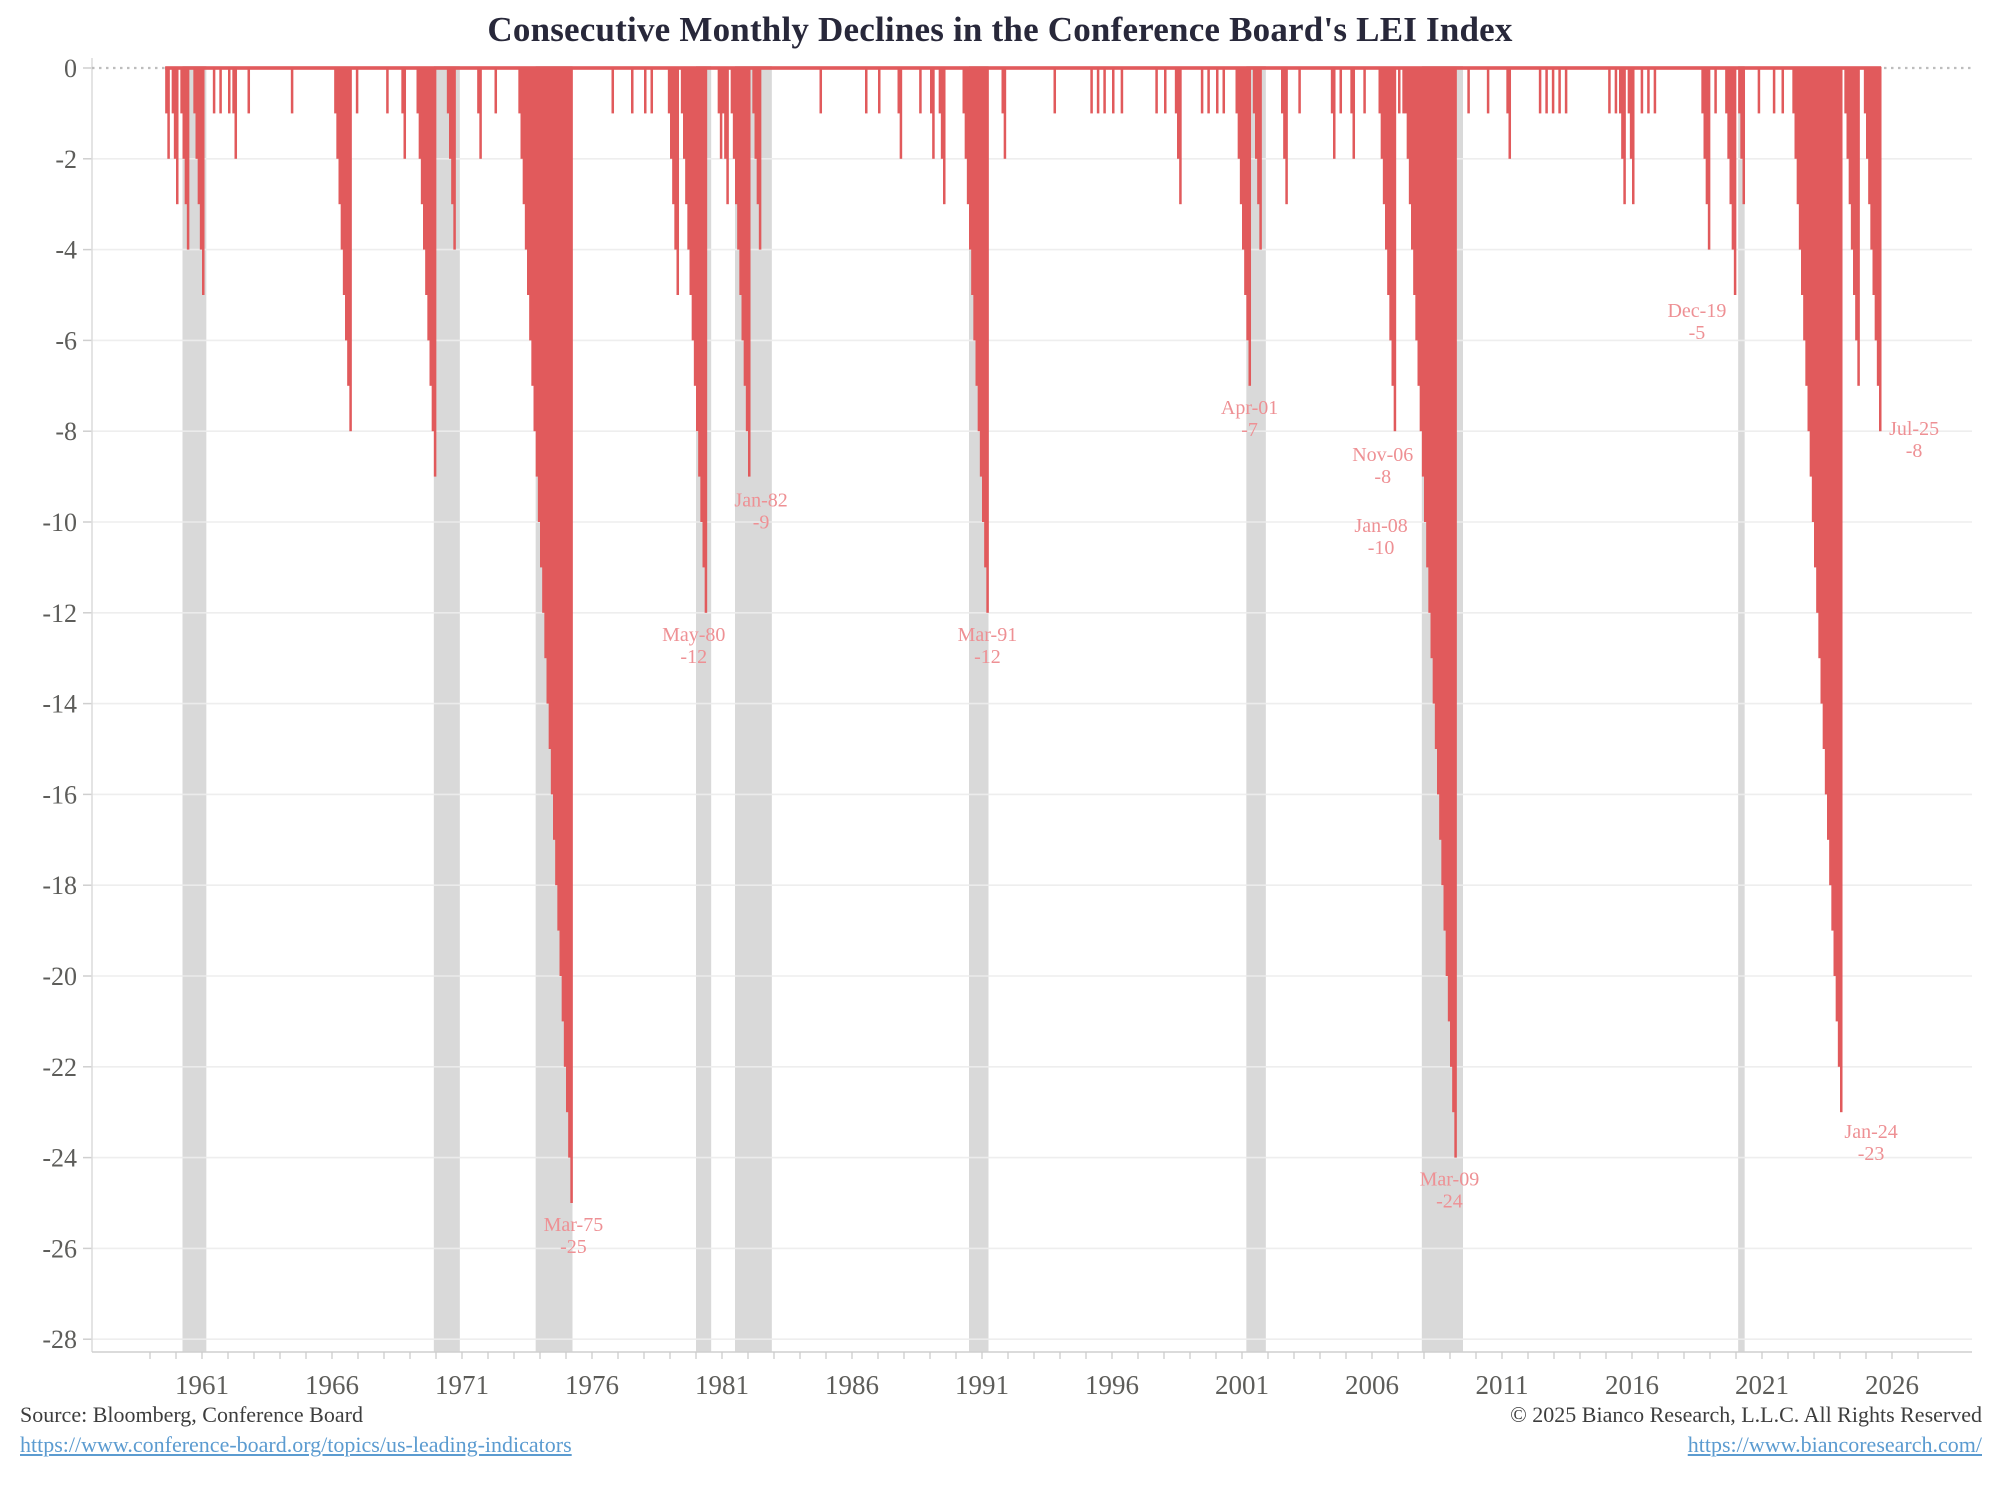  What do you see at coordinates (852, 1385) in the screenshot?
I see `x-tick-label: 1986` at bounding box center [852, 1385].